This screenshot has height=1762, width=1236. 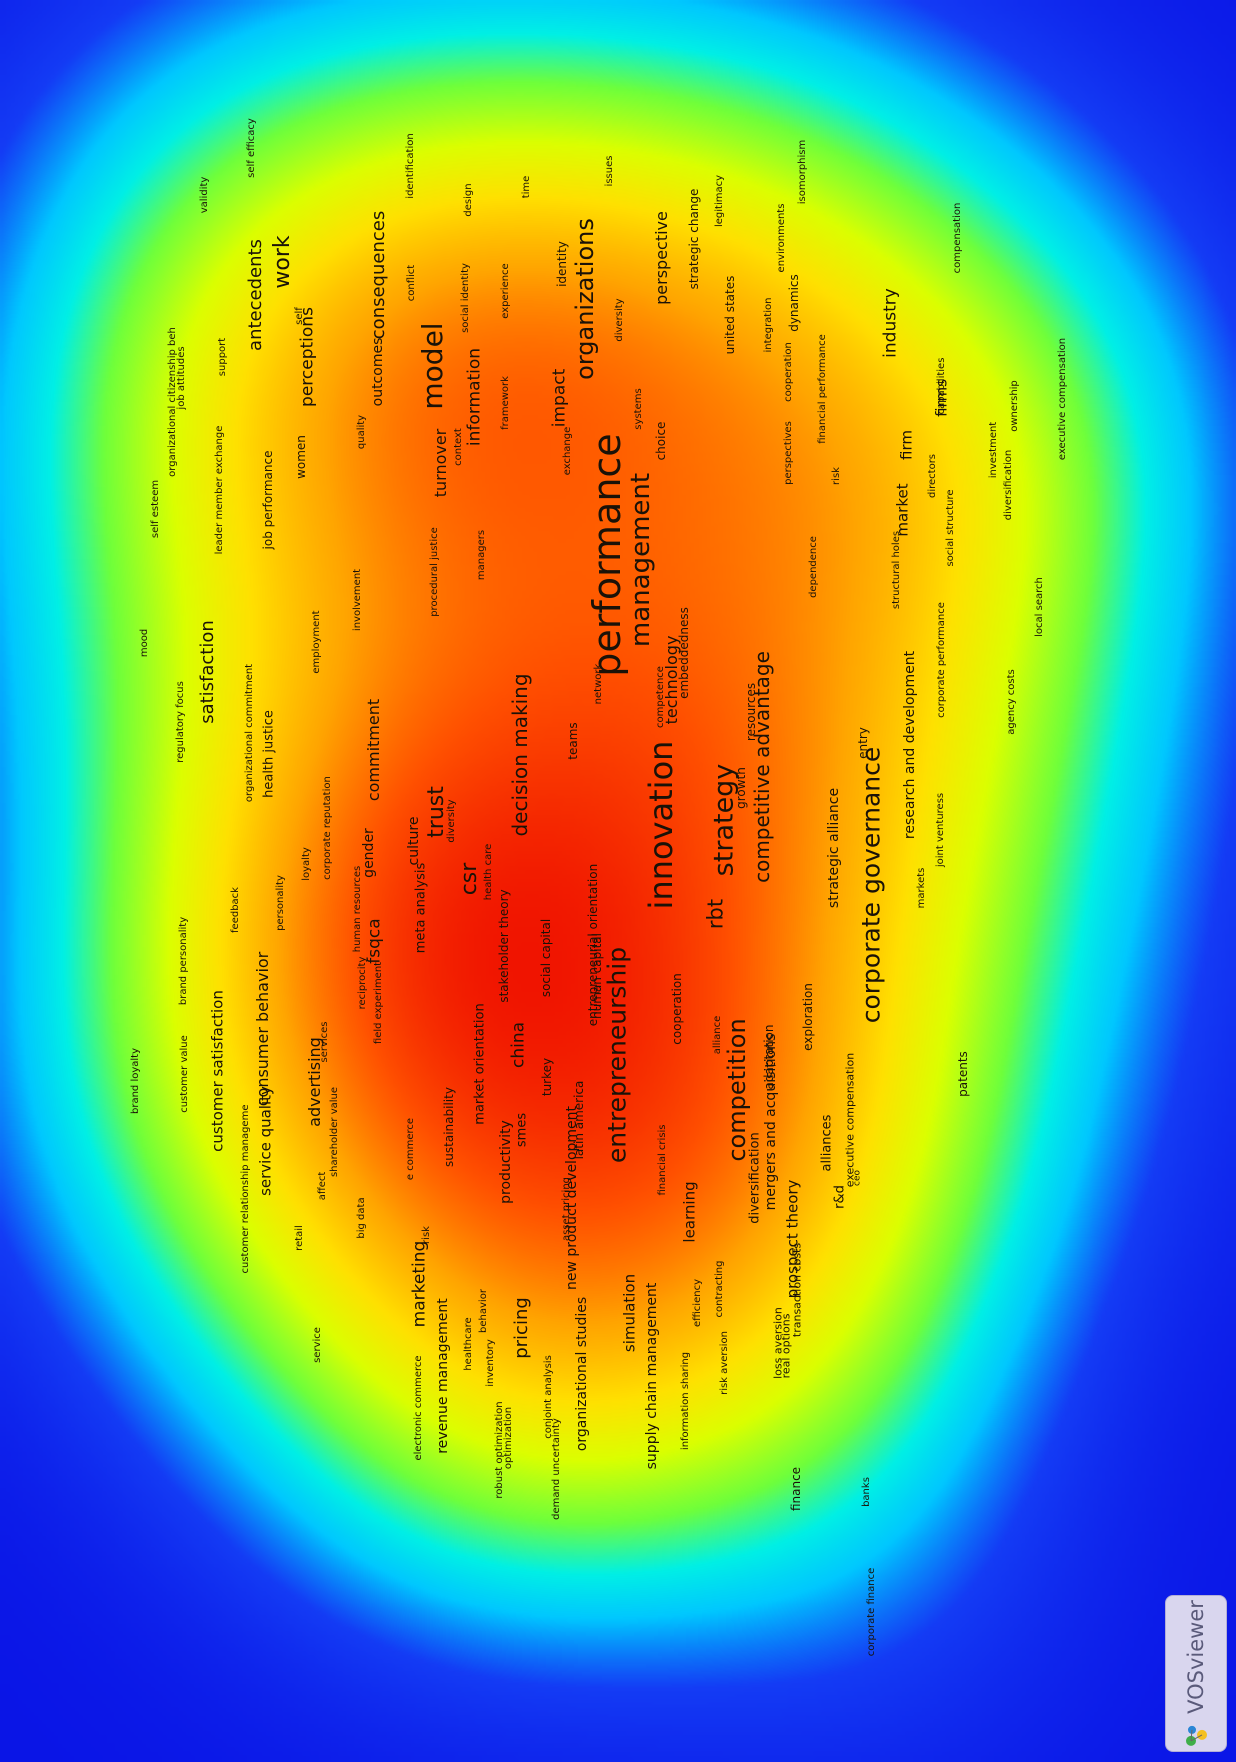 What do you see at coordinates (144, 643) in the screenshot?
I see `term-label: mood` at bounding box center [144, 643].